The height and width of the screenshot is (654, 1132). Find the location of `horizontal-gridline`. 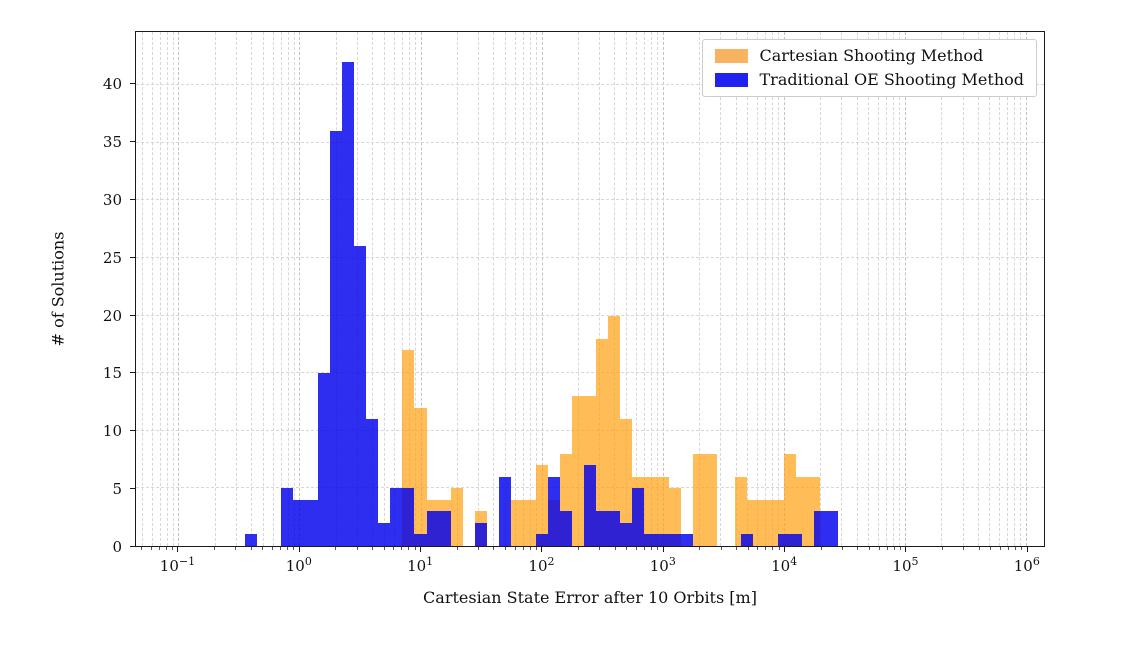

horizontal-gridline is located at coordinates (590, 373).